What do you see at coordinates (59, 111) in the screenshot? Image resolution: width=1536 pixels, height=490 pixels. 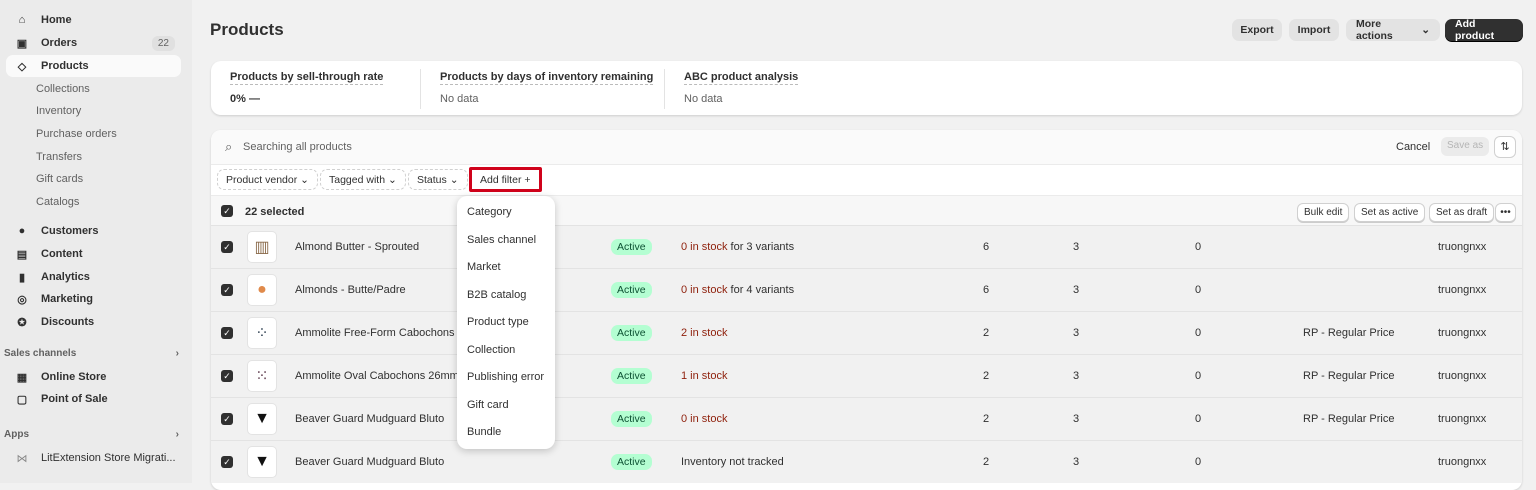 I see `sidebar-item-inventory: Inventory` at bounding box center [59, 111].